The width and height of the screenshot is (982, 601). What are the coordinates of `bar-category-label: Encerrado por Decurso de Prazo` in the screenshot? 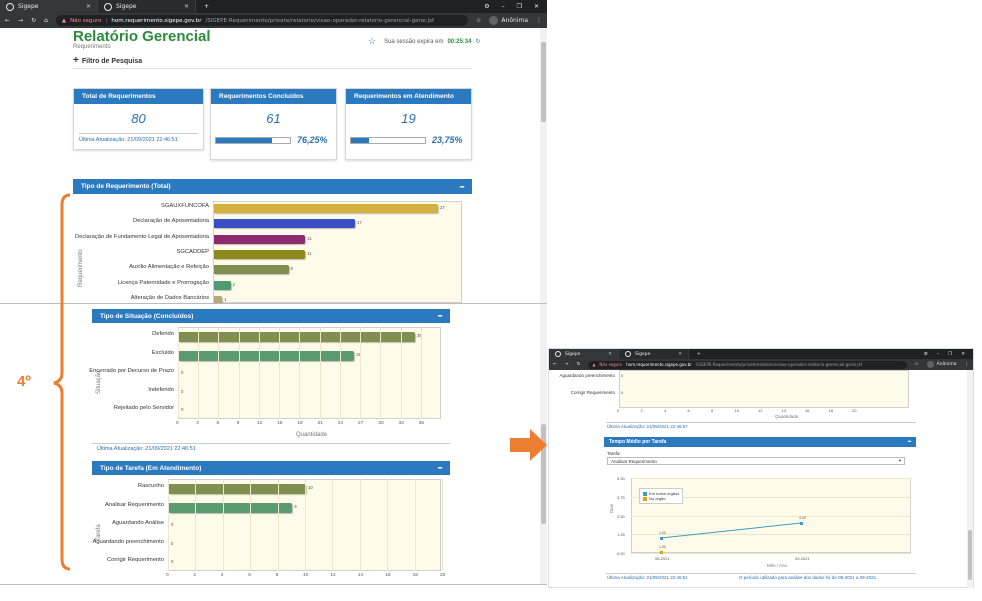 It's located at (131, 371).